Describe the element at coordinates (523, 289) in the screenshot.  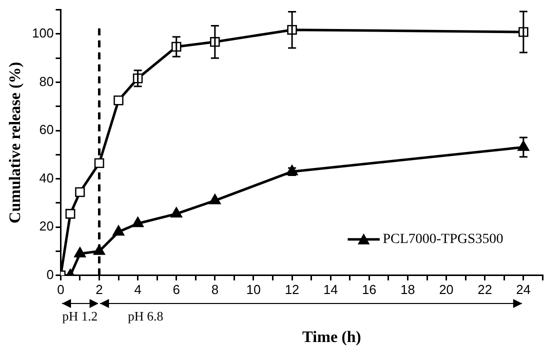
I see `x-tick-label: 24` at that location.